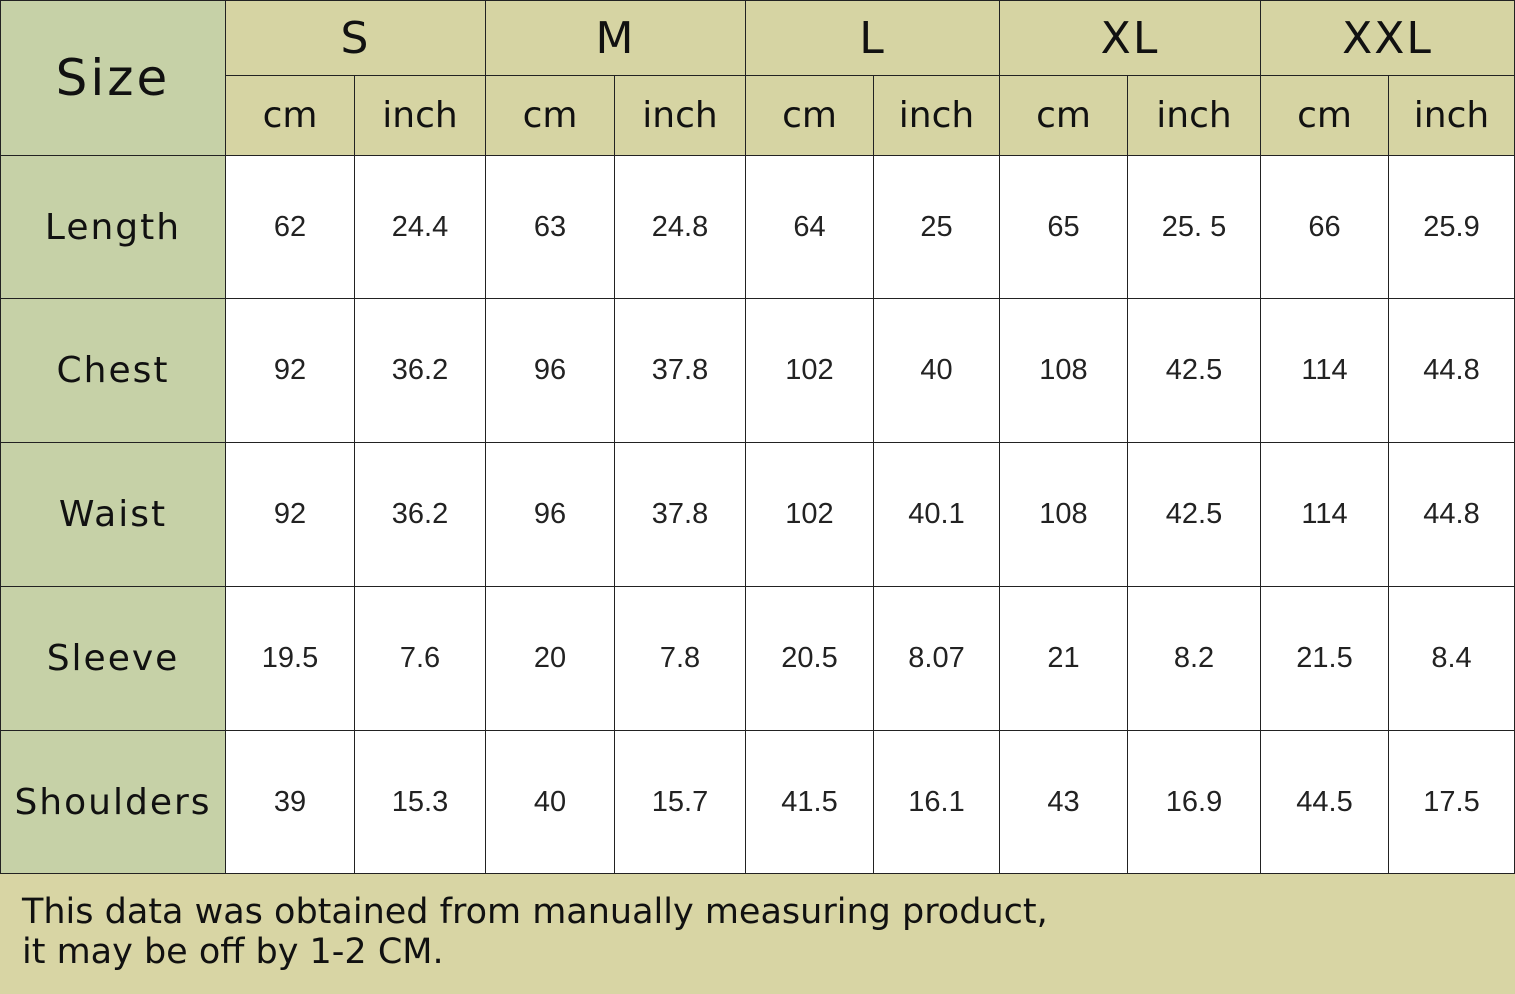 The width and height of the screenshot is (1515, 994). Describe the element at coordinates (680, 227) in the screenshot. I see `measurement: 24.8` at that location.